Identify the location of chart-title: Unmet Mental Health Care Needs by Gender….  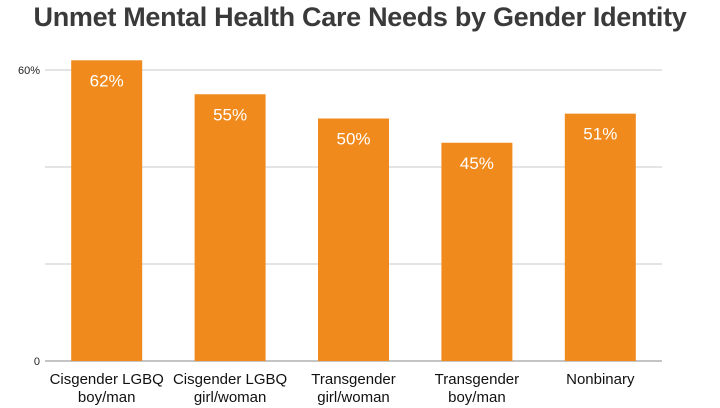
(360, 17).